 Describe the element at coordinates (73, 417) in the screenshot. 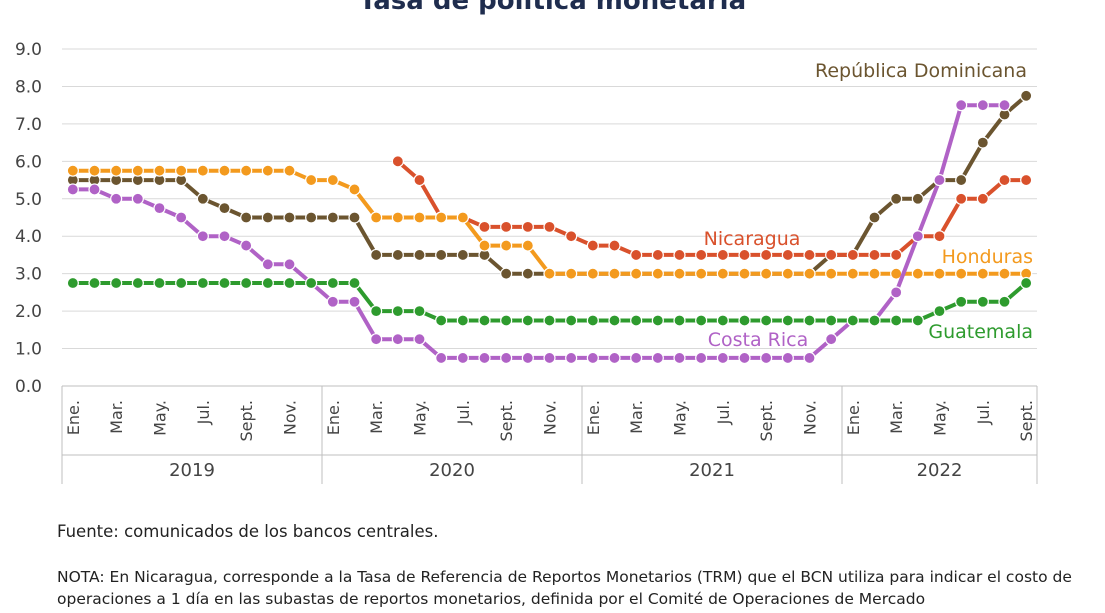

I see `x-month-label: Ene.` at that location.